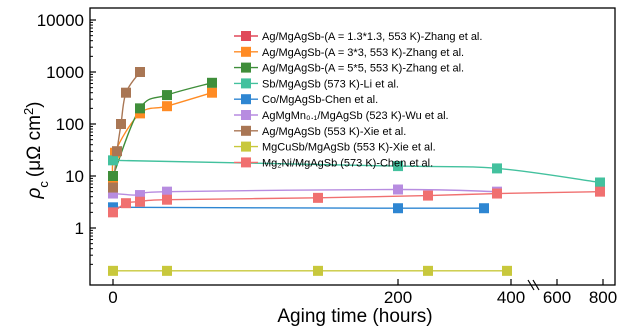 The height and width of the screenshot is (327, 632). Describe the element at coordinates (60, 20) in the screenshot. I see `y-tick-label: 10000` at that location.